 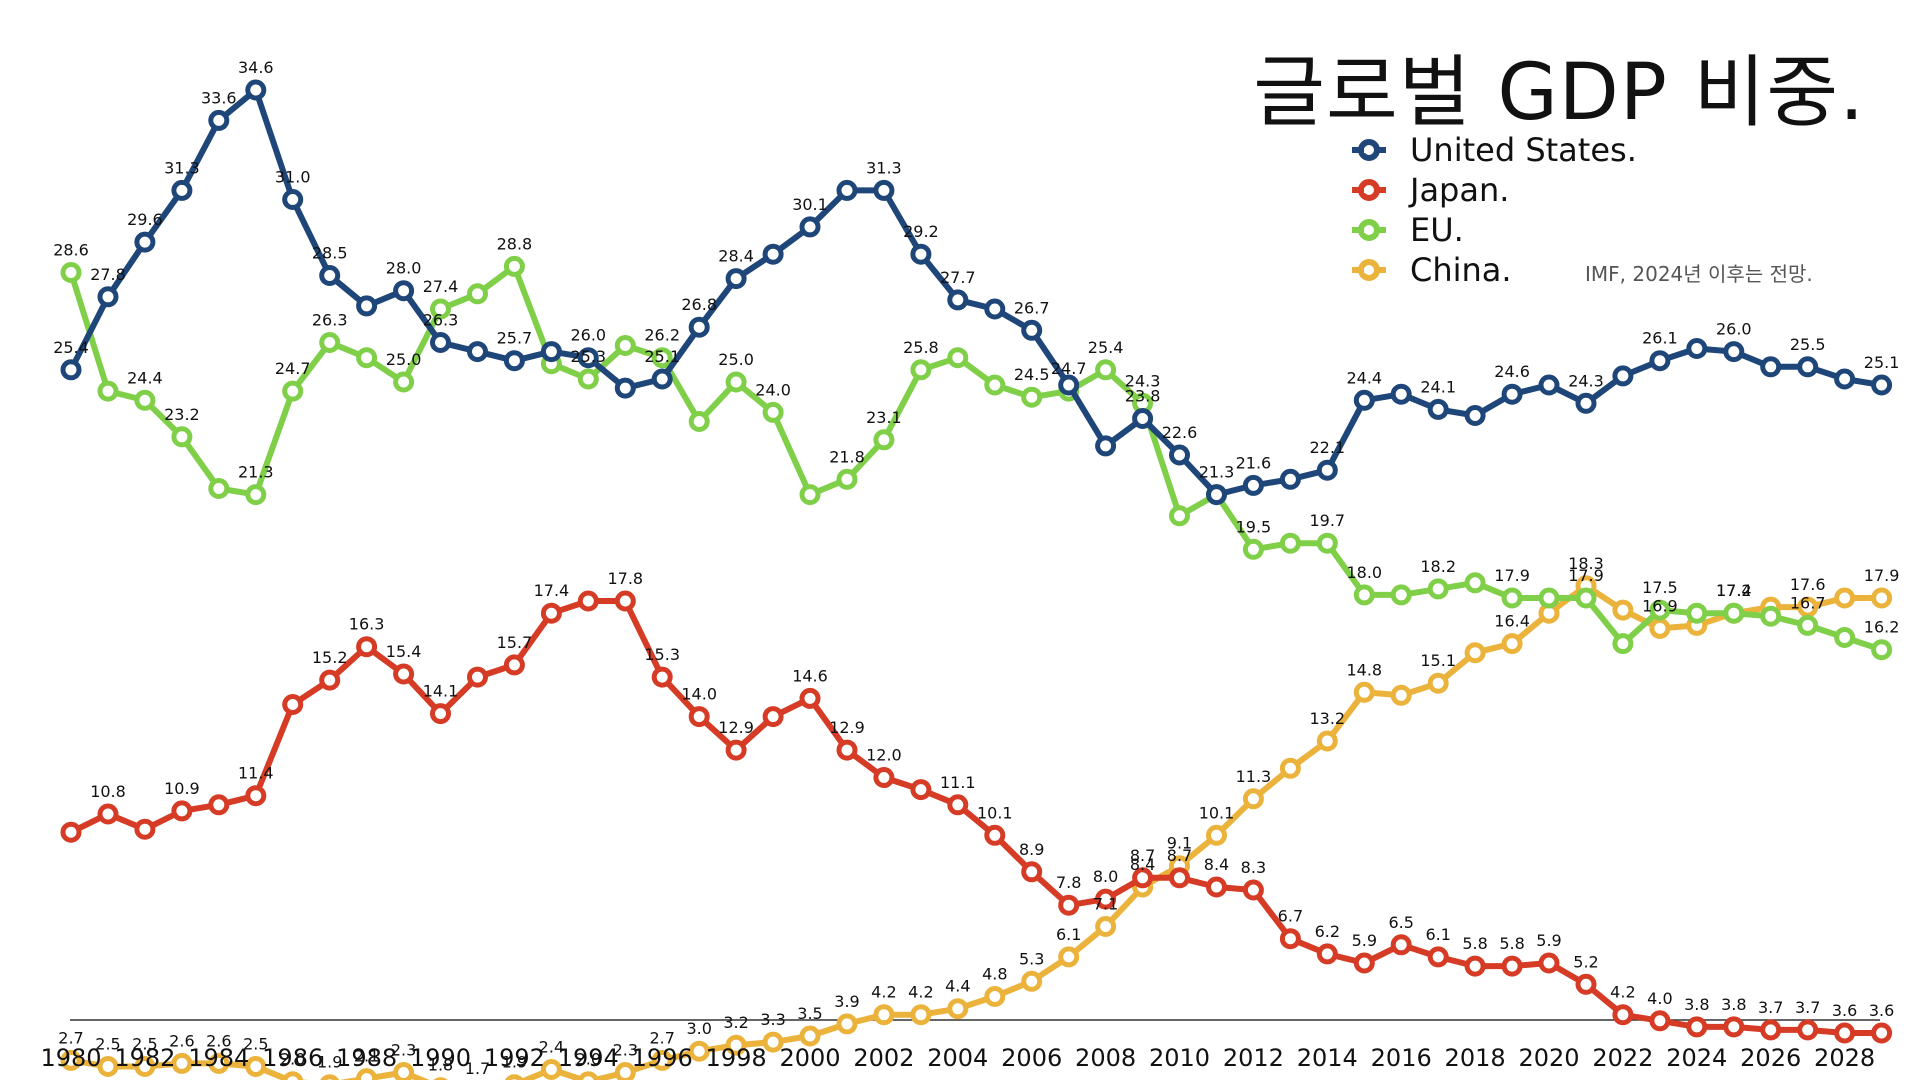 I want to click on legend-marker-icon, so click(x=1369, y=230).